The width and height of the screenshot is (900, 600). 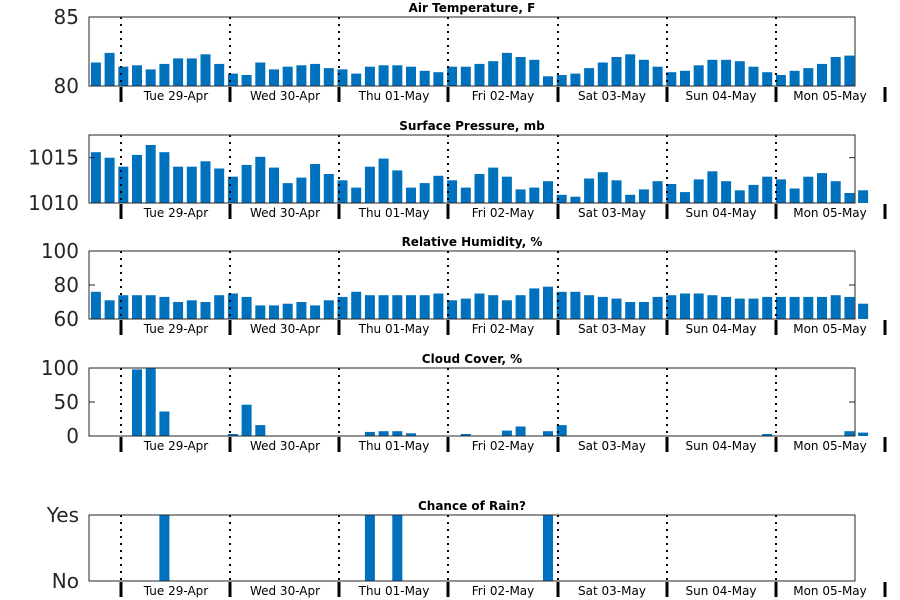 What do you see at coordinates (66, 86) in the screenshot?
I see `y-tick-label: 80` at bounding box center [66, 86].